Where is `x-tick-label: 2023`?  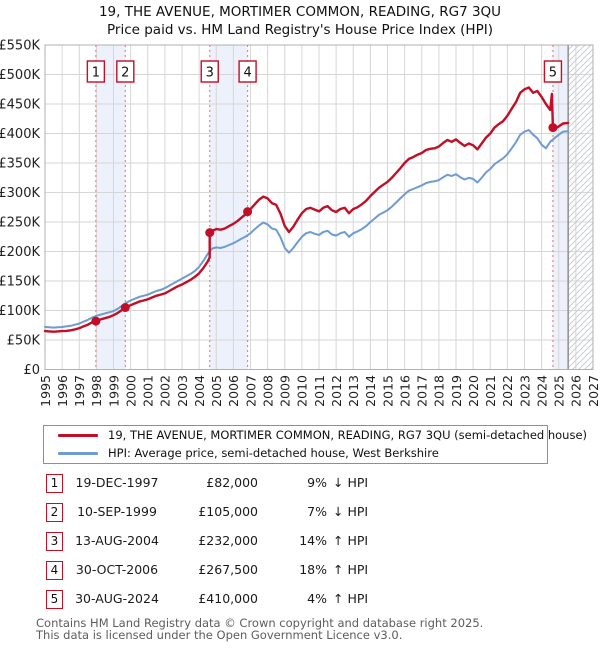 x-tick-label: 2023 is located at coordinates (524, 391).